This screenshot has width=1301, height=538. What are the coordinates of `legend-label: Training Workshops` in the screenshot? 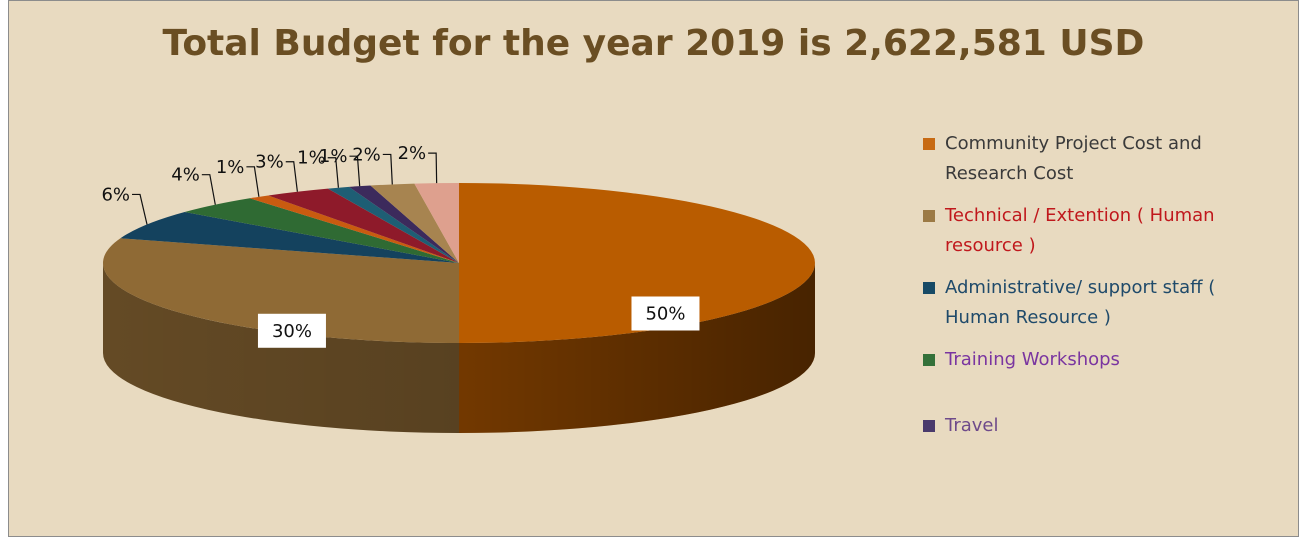 It's located at (1032, 359).